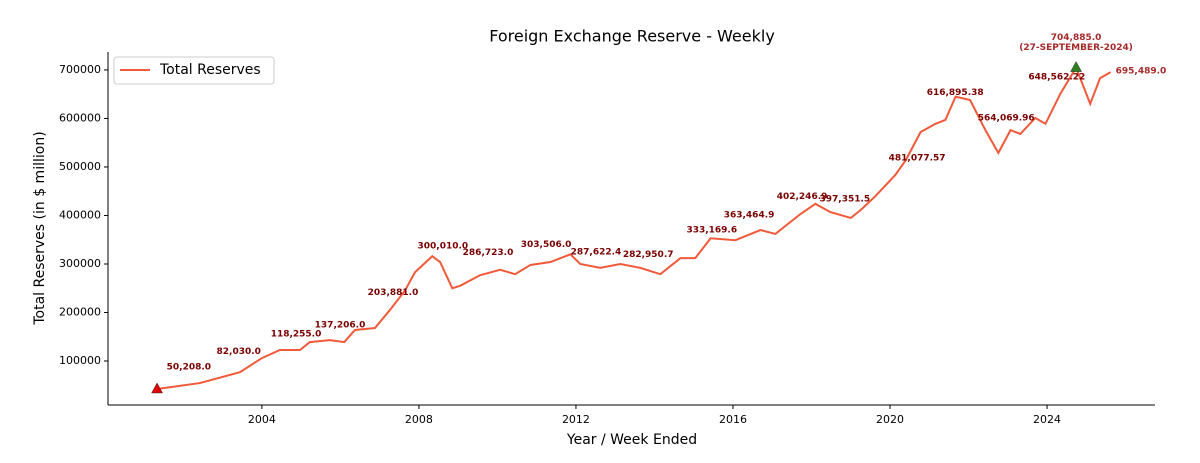  I want to click on max-marker, so click(1076, 66).